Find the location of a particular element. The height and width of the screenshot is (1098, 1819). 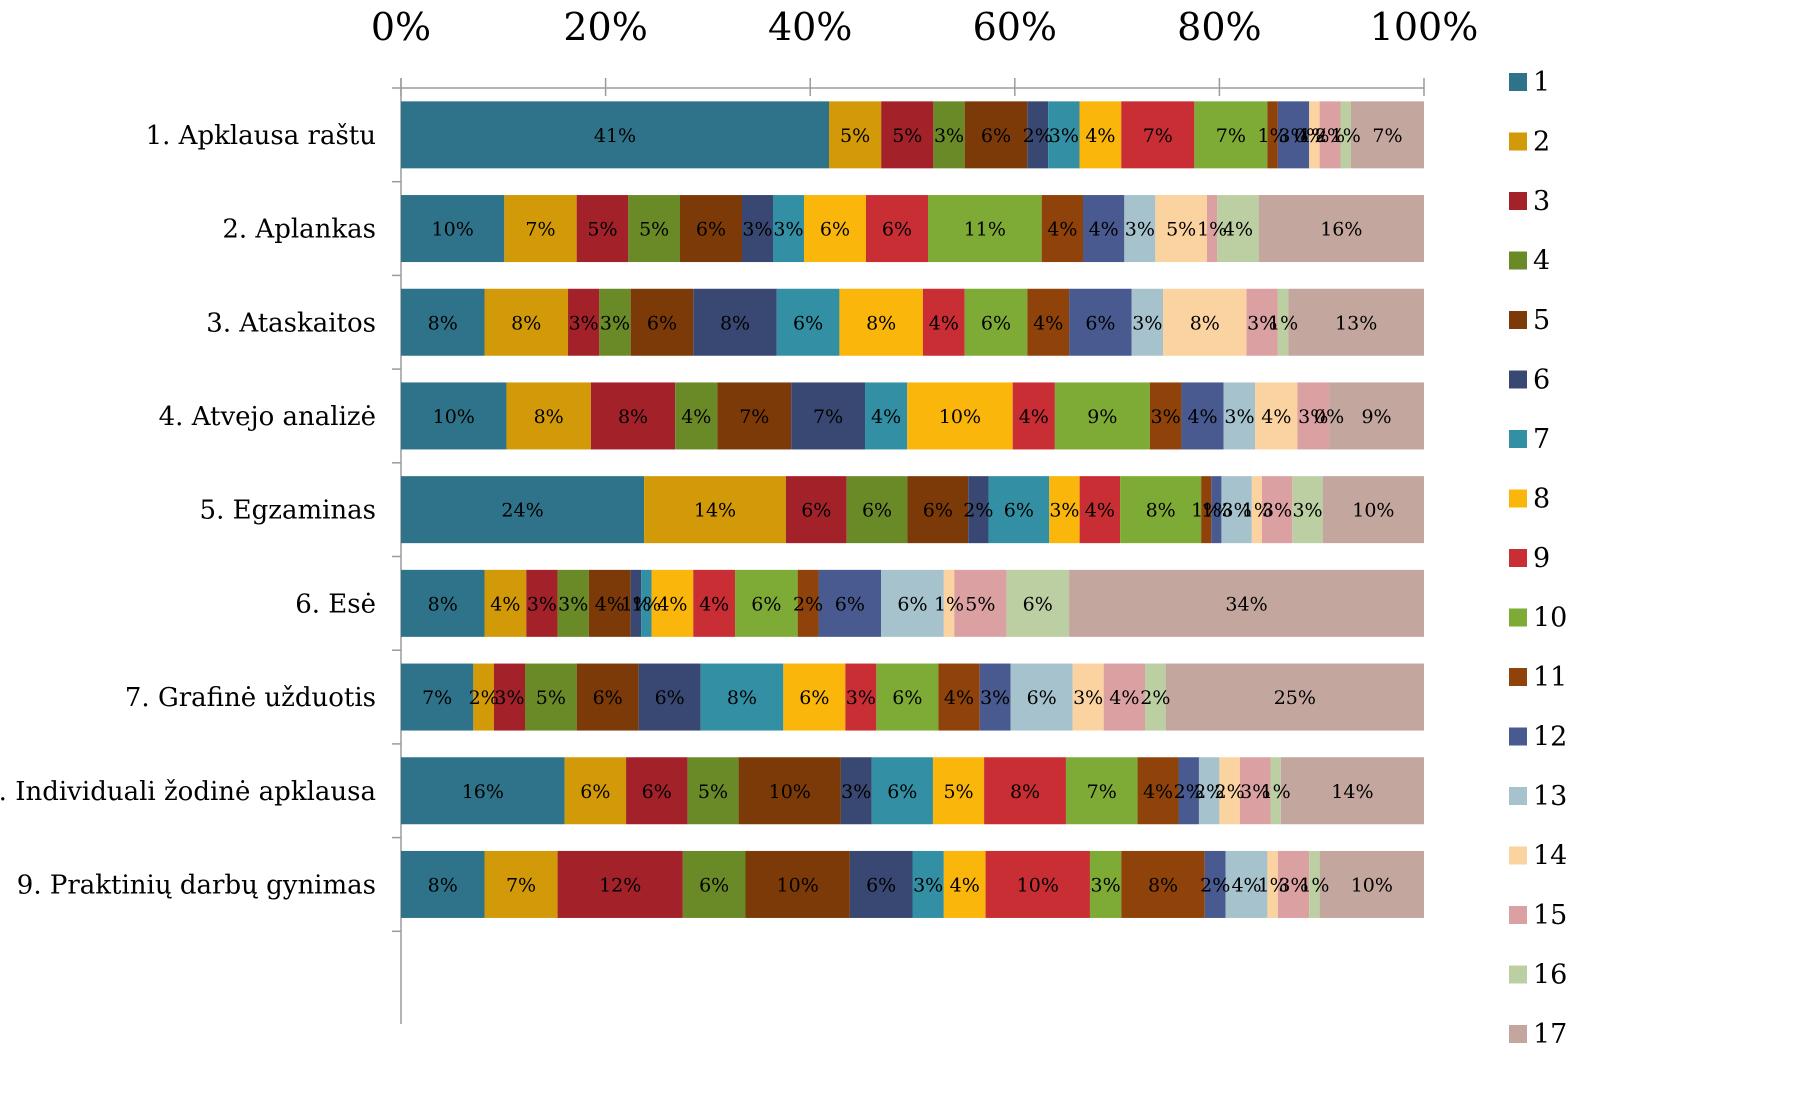

category-label: 5. Egzaminas is located at coordinates (288, 511).